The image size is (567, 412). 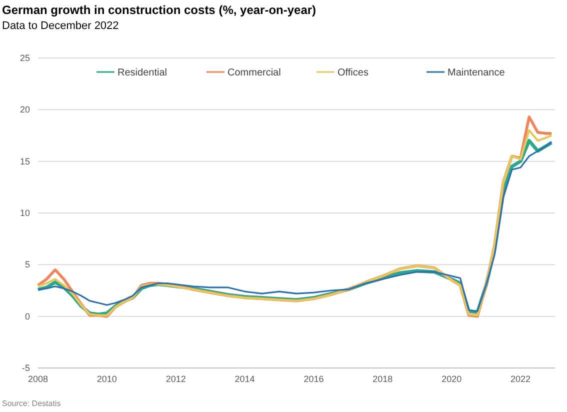 I want to click on x-tick-label: 2008, so click(x=38, y=379).